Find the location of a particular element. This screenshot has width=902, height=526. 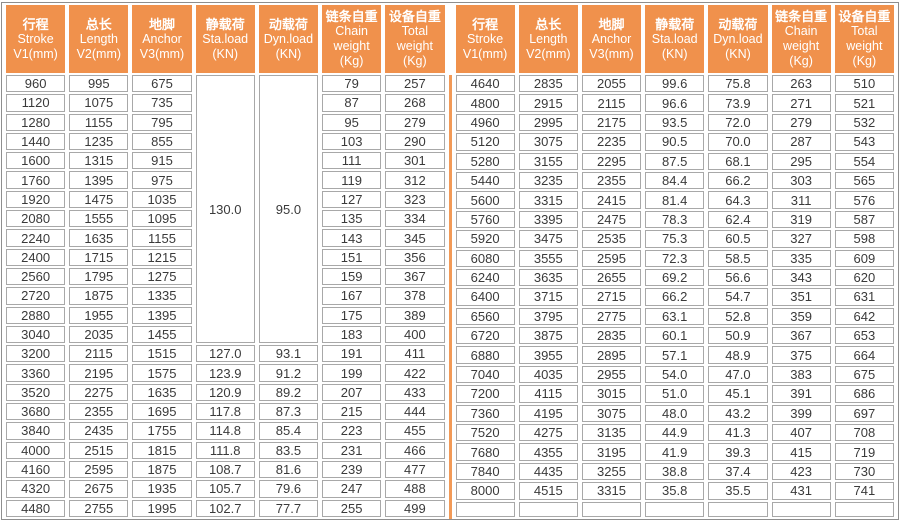

table-cell: 2055 is located at coordinates (611, 84).